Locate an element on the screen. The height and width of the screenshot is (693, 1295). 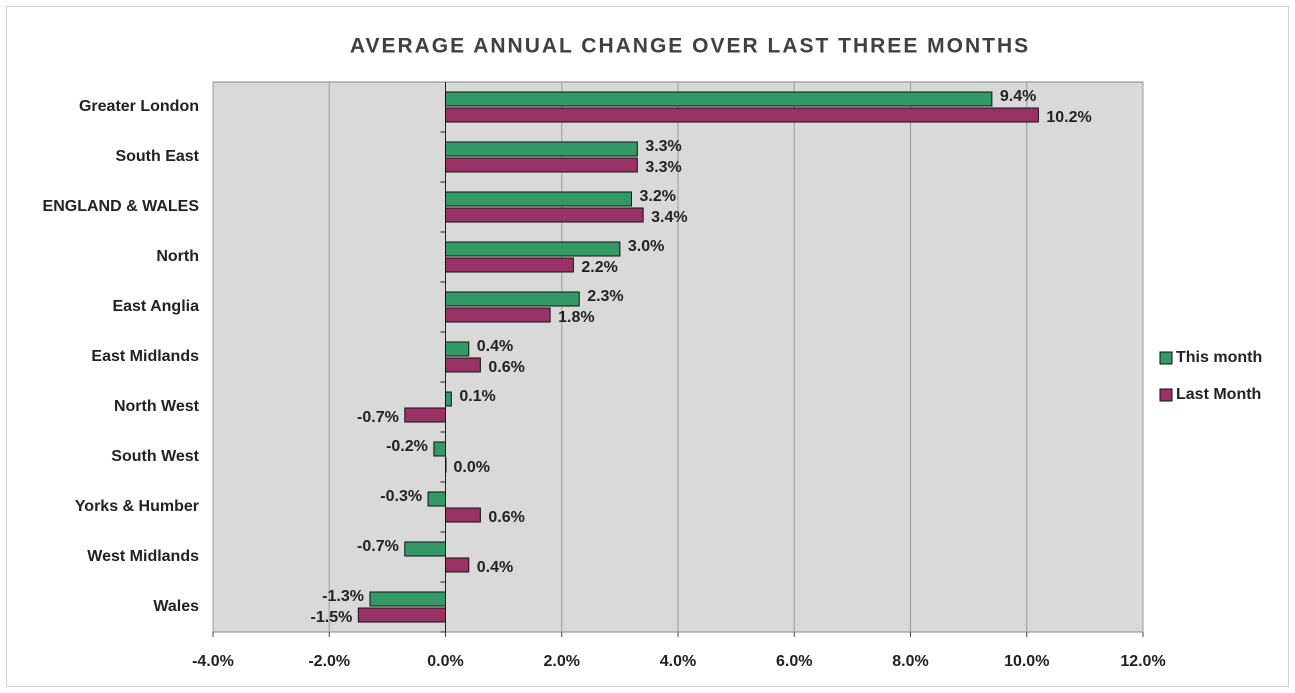
x-tick-label: 12.0% is located at coordinates (1142, 661).